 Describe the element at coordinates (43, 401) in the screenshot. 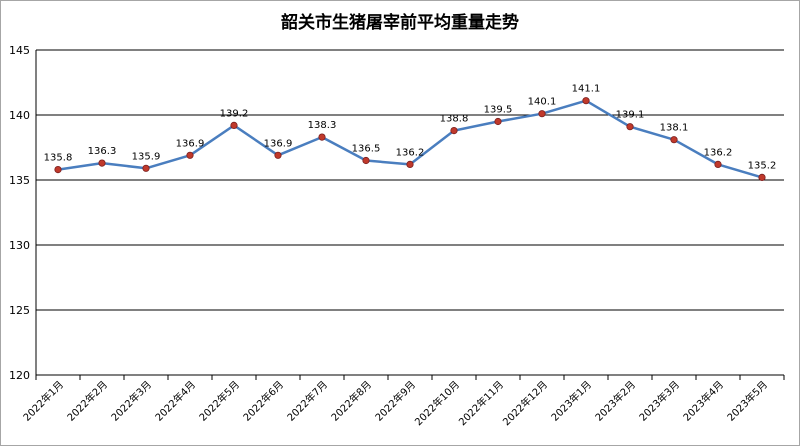

I see `x-tick-label: 2022年1月` at that location.